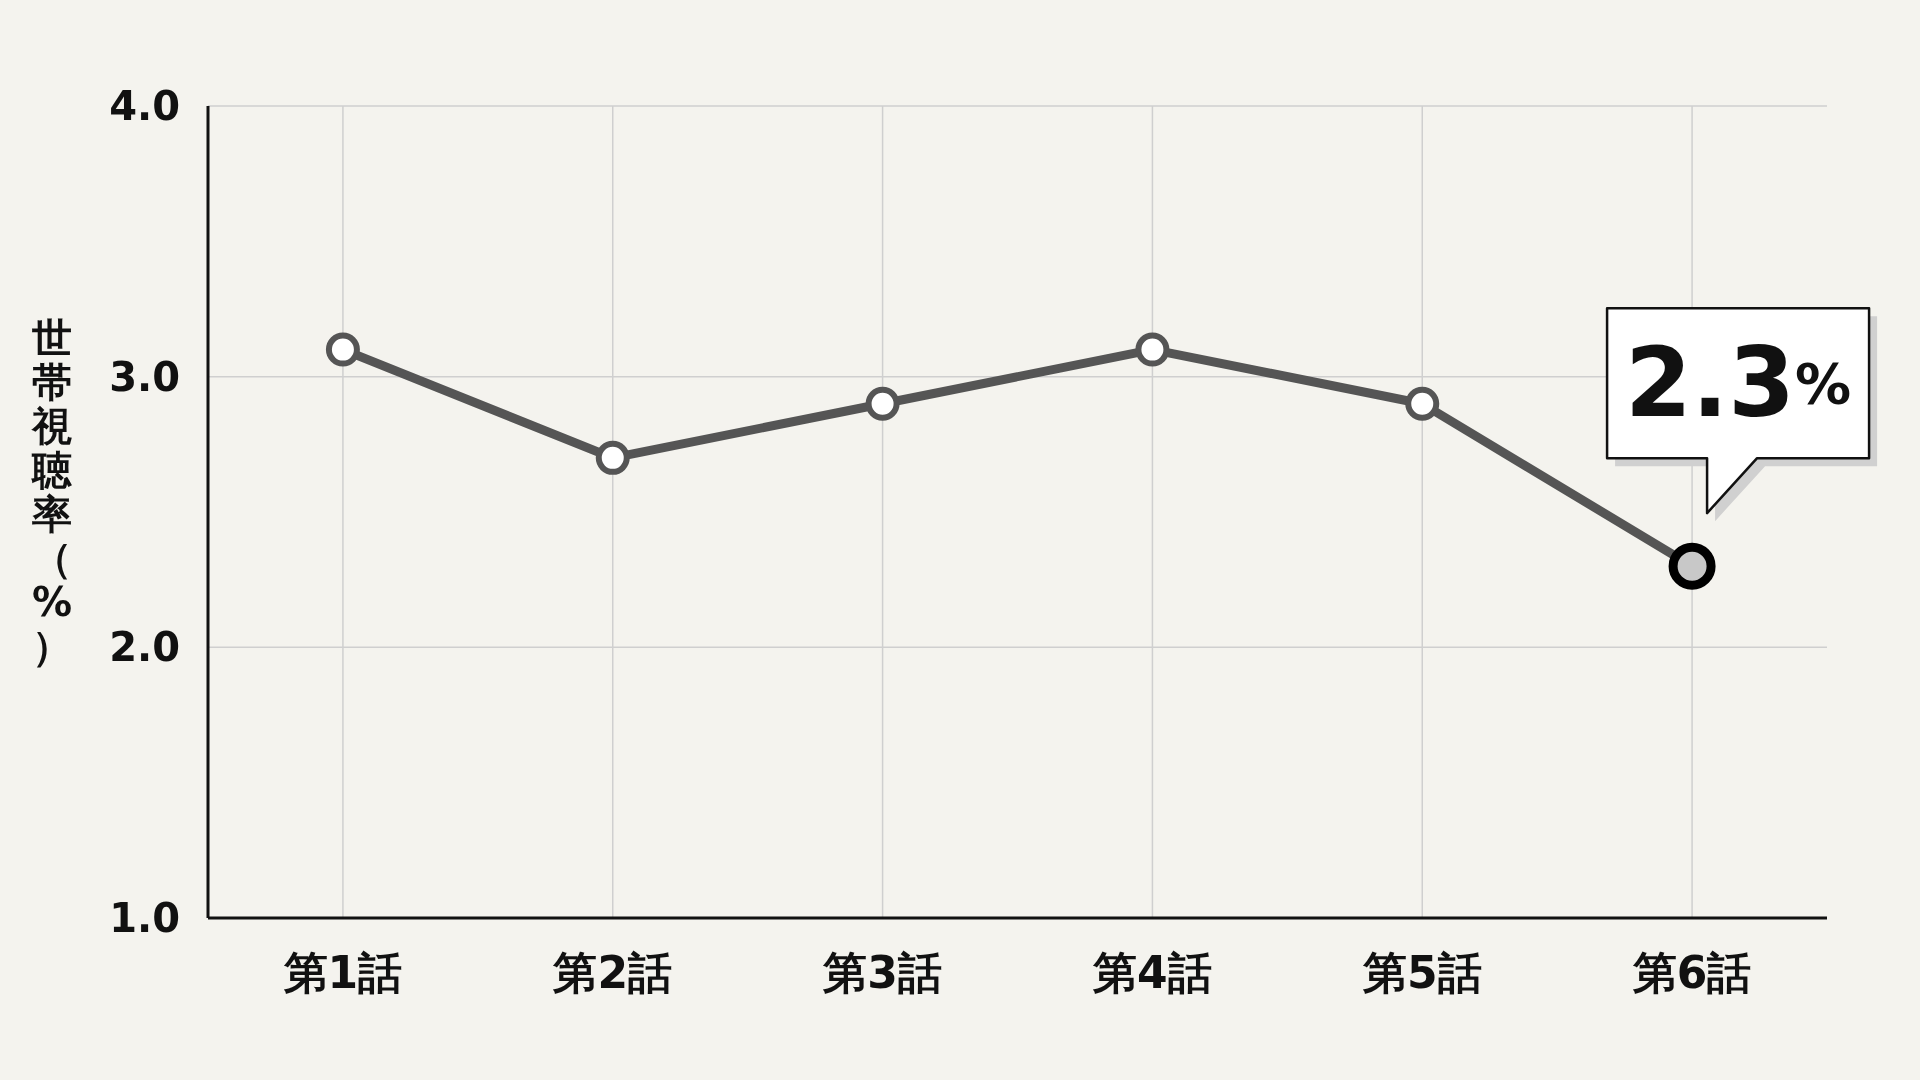 This screenshot has height=1080, width=1920. Describe the element at coordinates (144, 647) in the screenshot. I see `y-tick-label: 2.0` at that location.